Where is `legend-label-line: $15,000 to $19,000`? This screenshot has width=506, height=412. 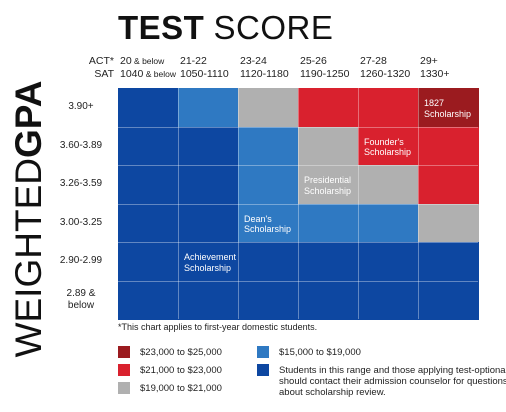 legend-label-line: $15,000 to $19,000 is located at coordinates (320, 352).